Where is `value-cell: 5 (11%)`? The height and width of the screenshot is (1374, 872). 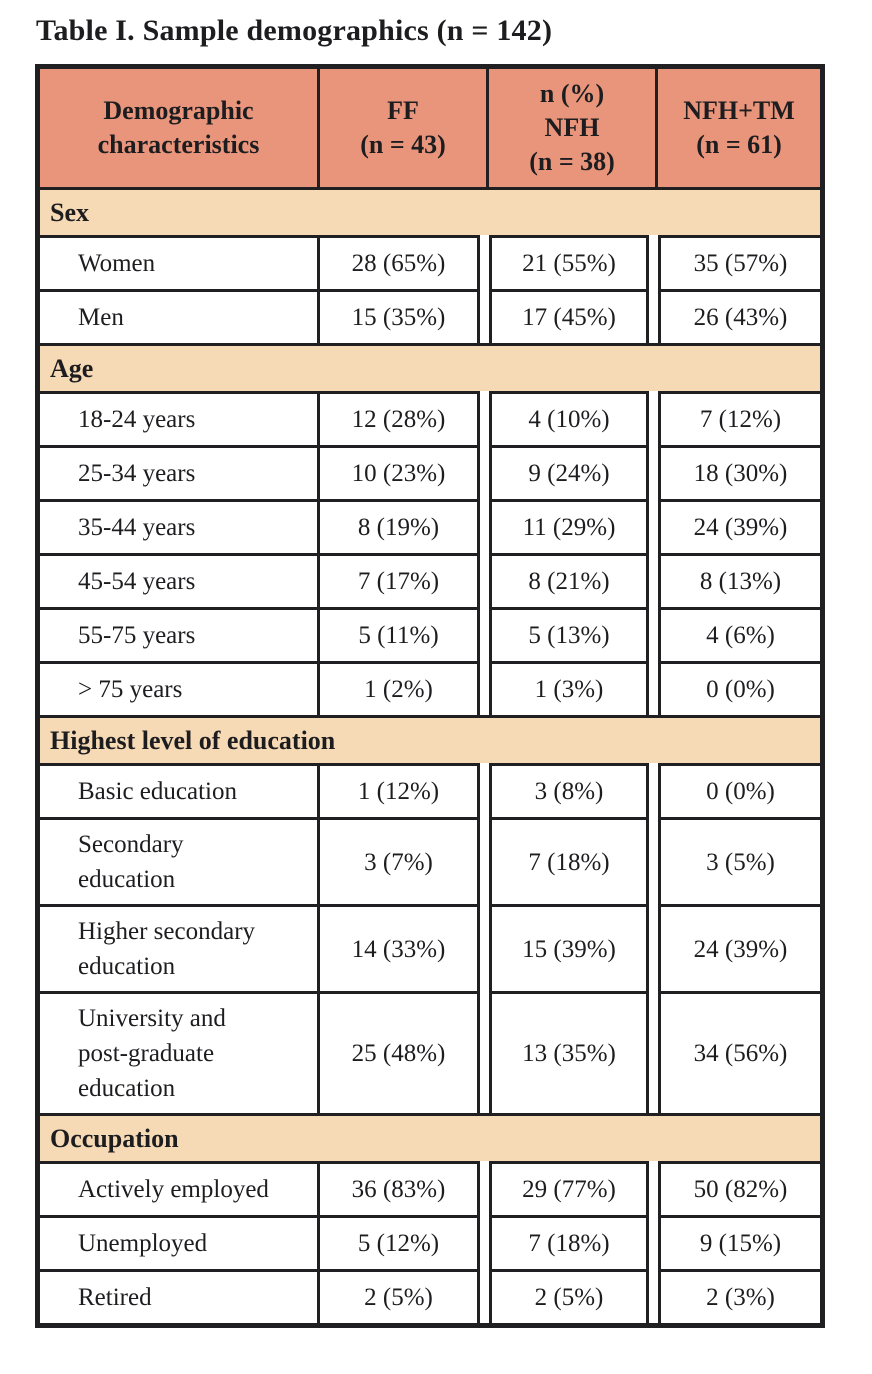
value-cell: 5 (11%) is located at coordinates (400, 634).